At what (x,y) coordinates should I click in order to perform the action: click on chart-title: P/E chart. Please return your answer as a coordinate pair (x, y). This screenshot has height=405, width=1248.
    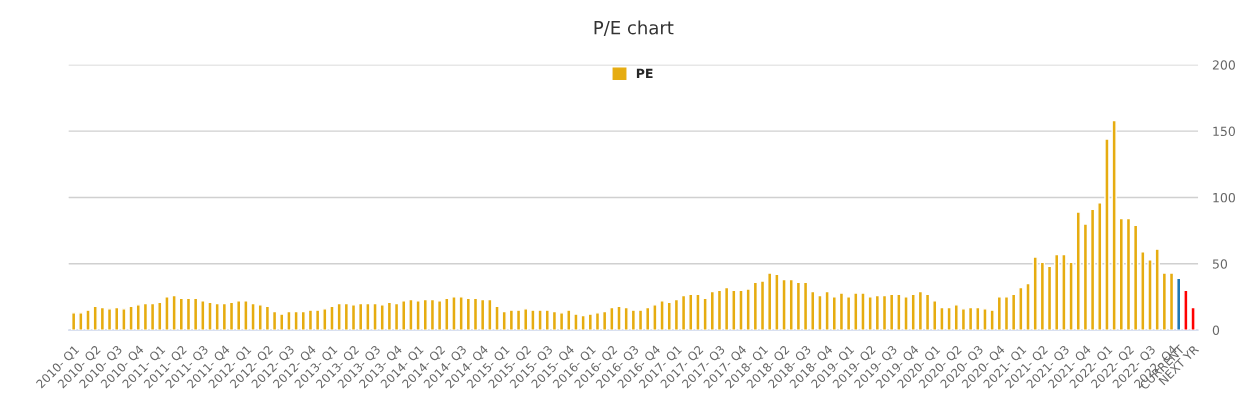
    Looking at the image, I should click on (634, 28).